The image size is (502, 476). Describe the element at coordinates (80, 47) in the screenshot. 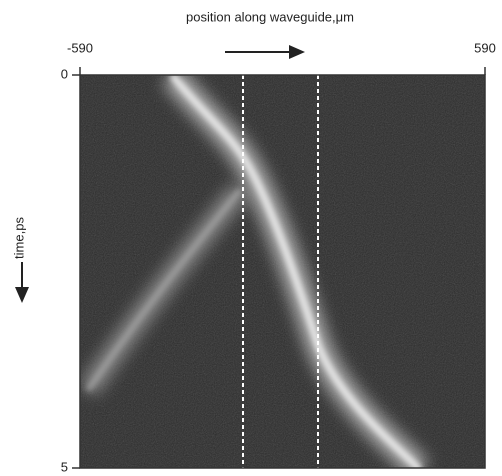

I see `x-tick-label: -590` at that location.